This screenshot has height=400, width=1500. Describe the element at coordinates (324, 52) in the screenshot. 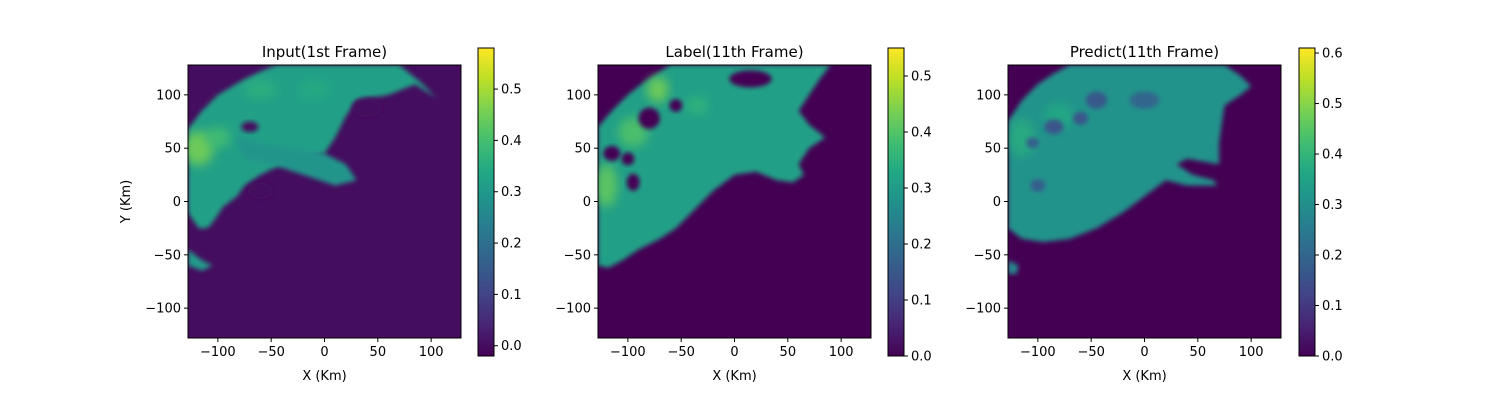

I see `panel-title: Input(1st Frame)` at that location.